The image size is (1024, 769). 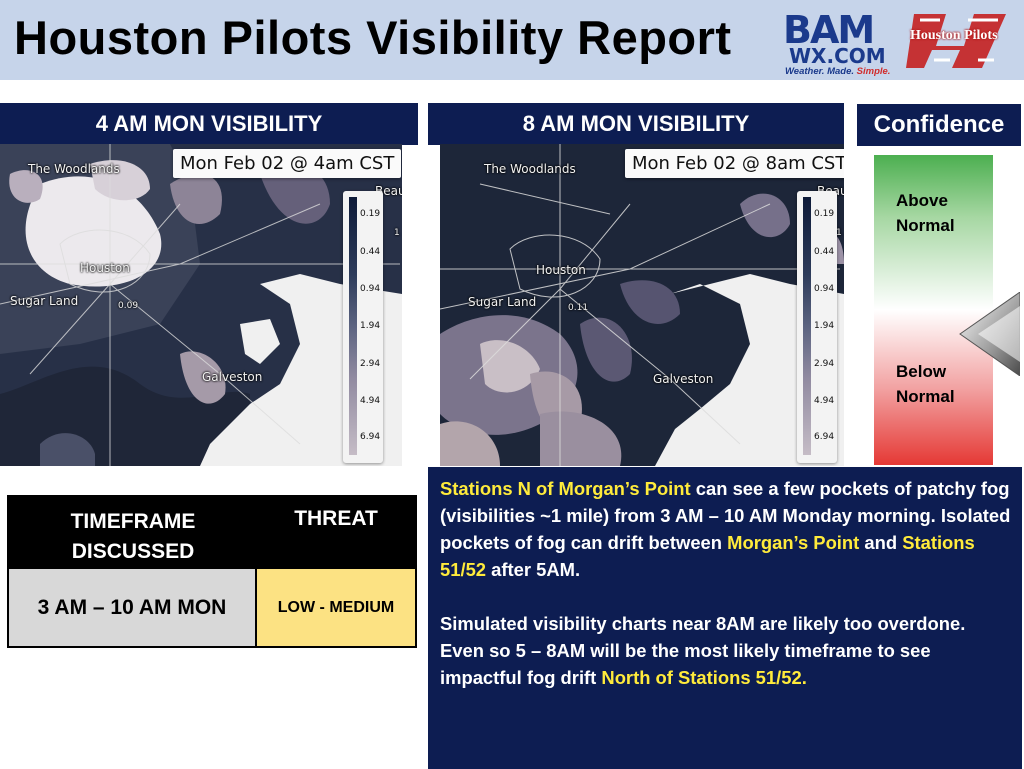 What do you see at coordinates (287, 163) in the screenshot?
I see `map-timestamp-4am: Mon Feb 02 @ 4am CST` at bounding box center [287, 163].